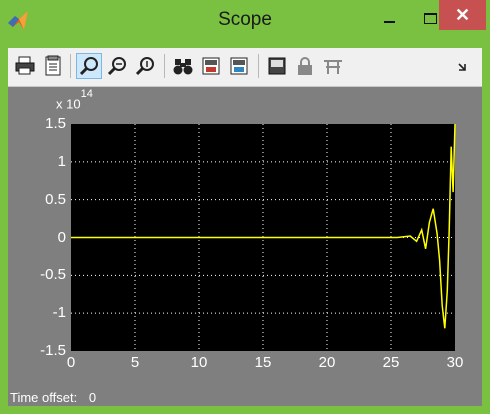 The image size is (490, 414). What do you see at coordinates (18, 20) in the screenshot?
I see `matlab-icon` at bounding box center [18, 20].